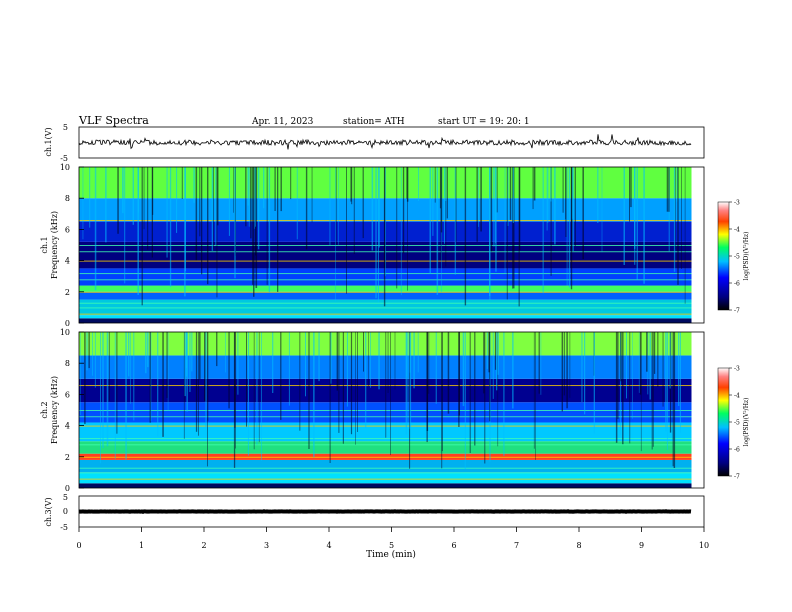 The width and height of the screenshot is (792, 612). What do you see at coordinates (48, 141) in the screenshot?
I see `ch1-waveform-ylabel: ch.1(V)` at bounding box center [48, 141].